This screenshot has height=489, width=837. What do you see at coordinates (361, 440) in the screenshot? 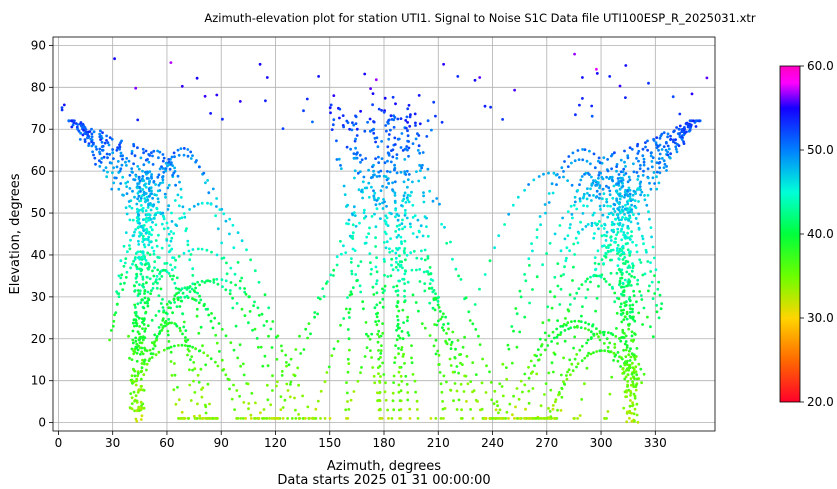
I see `x-axis-ticks: 0 30 60 90 120 150 180 210 240 270 300 330` at bounding box center [361, 440].